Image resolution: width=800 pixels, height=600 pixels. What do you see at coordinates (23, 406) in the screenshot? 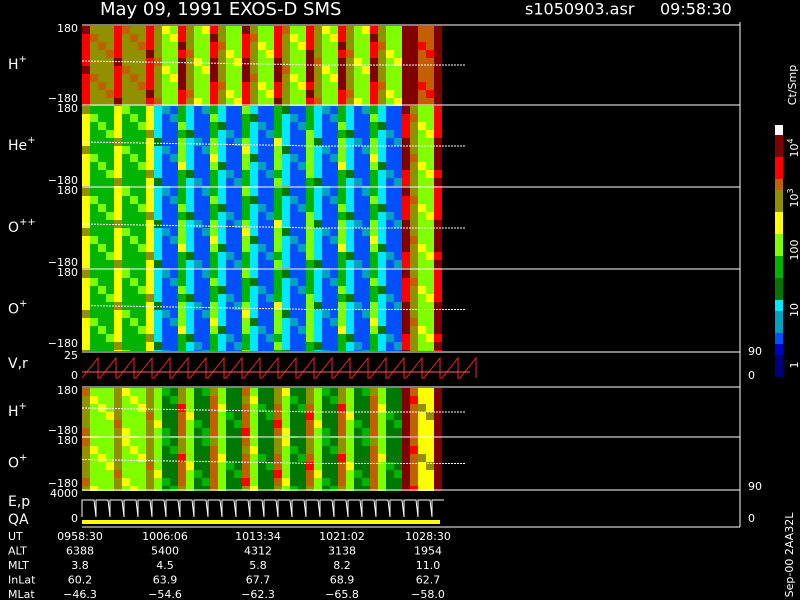
I see `label-sup: +` at bounding box center [23, 406].